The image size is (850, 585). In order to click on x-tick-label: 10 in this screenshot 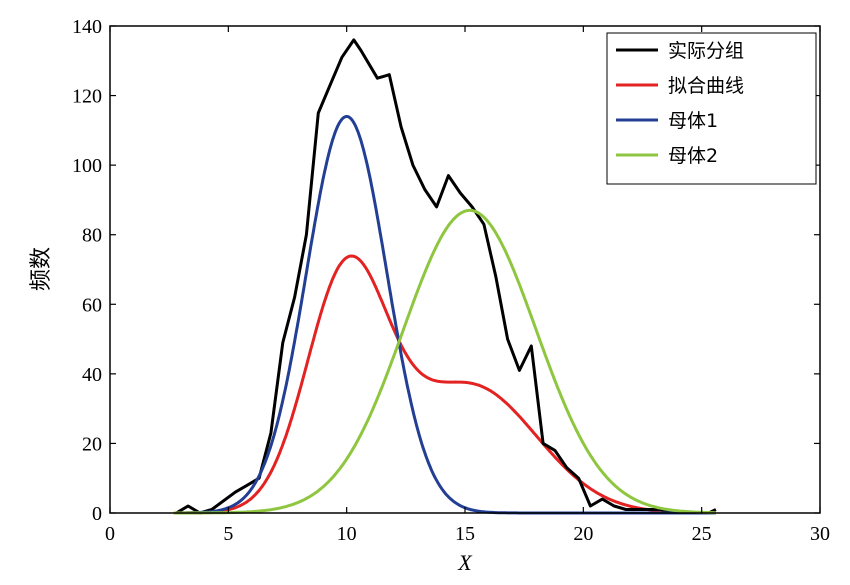, I will do `click(347, 534)`.